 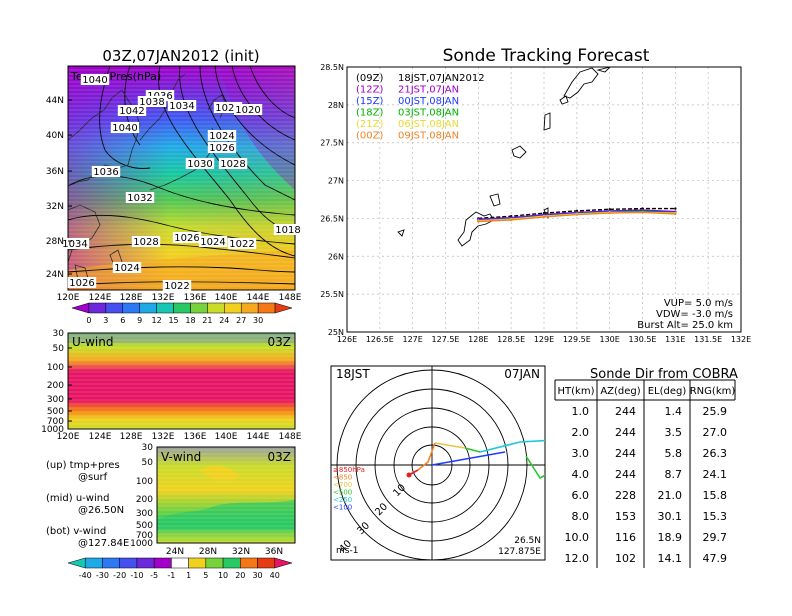 What do you see at coordinates (141, 544) in the screenshot?
I see `pressure-tick: 1000` at bounding box center [141, 544].